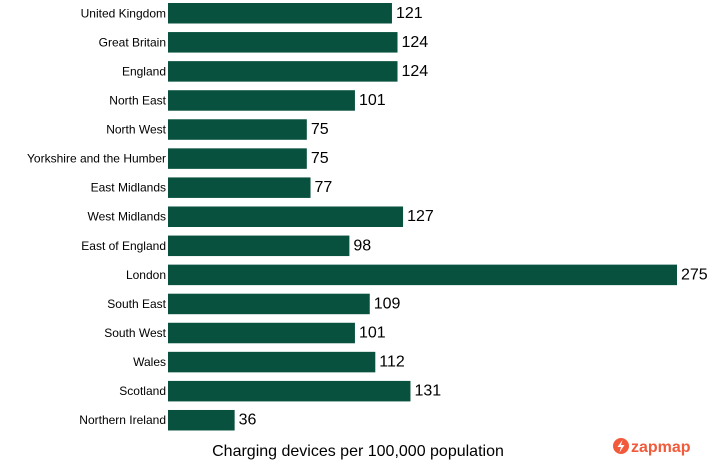  What do you see at coordinates (144, 71) in the screenshot?
I see `category-label: England` at bounding box center [144, 71].